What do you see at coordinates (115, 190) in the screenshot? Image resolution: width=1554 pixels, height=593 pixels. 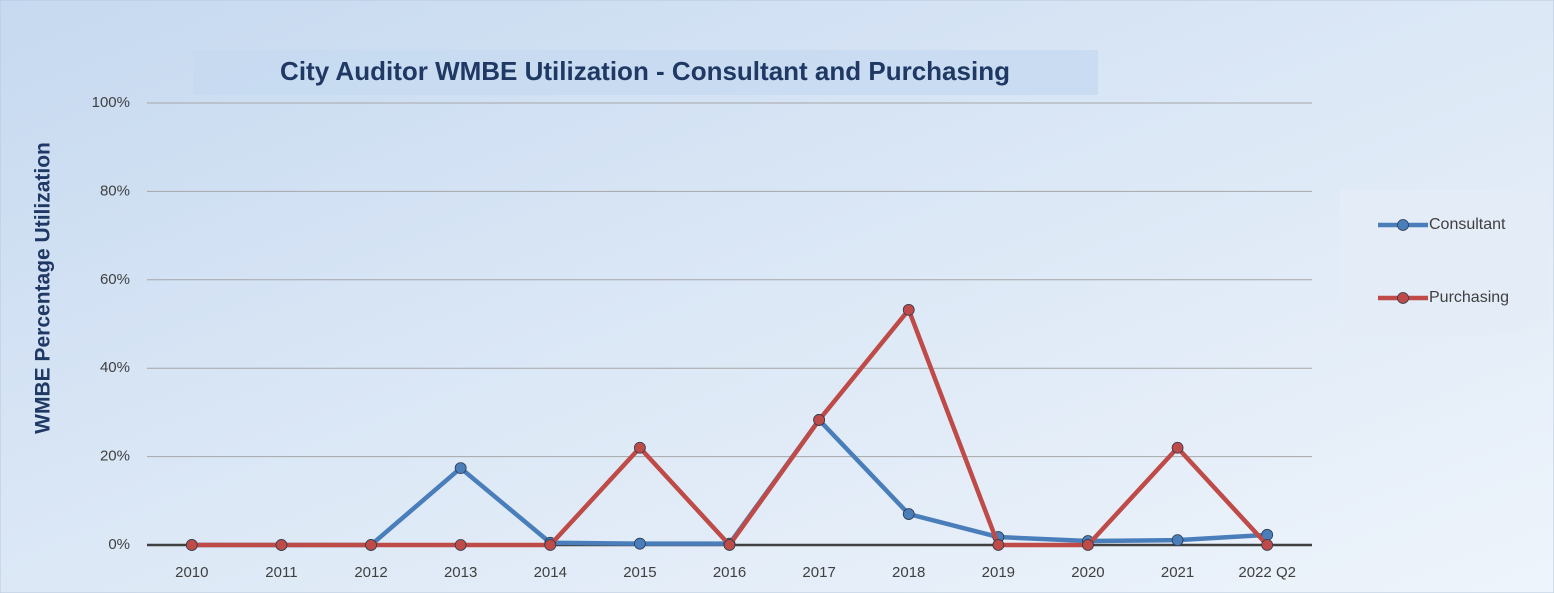 I see `y-tick-label: 80%` at bounding box center [115, 190].